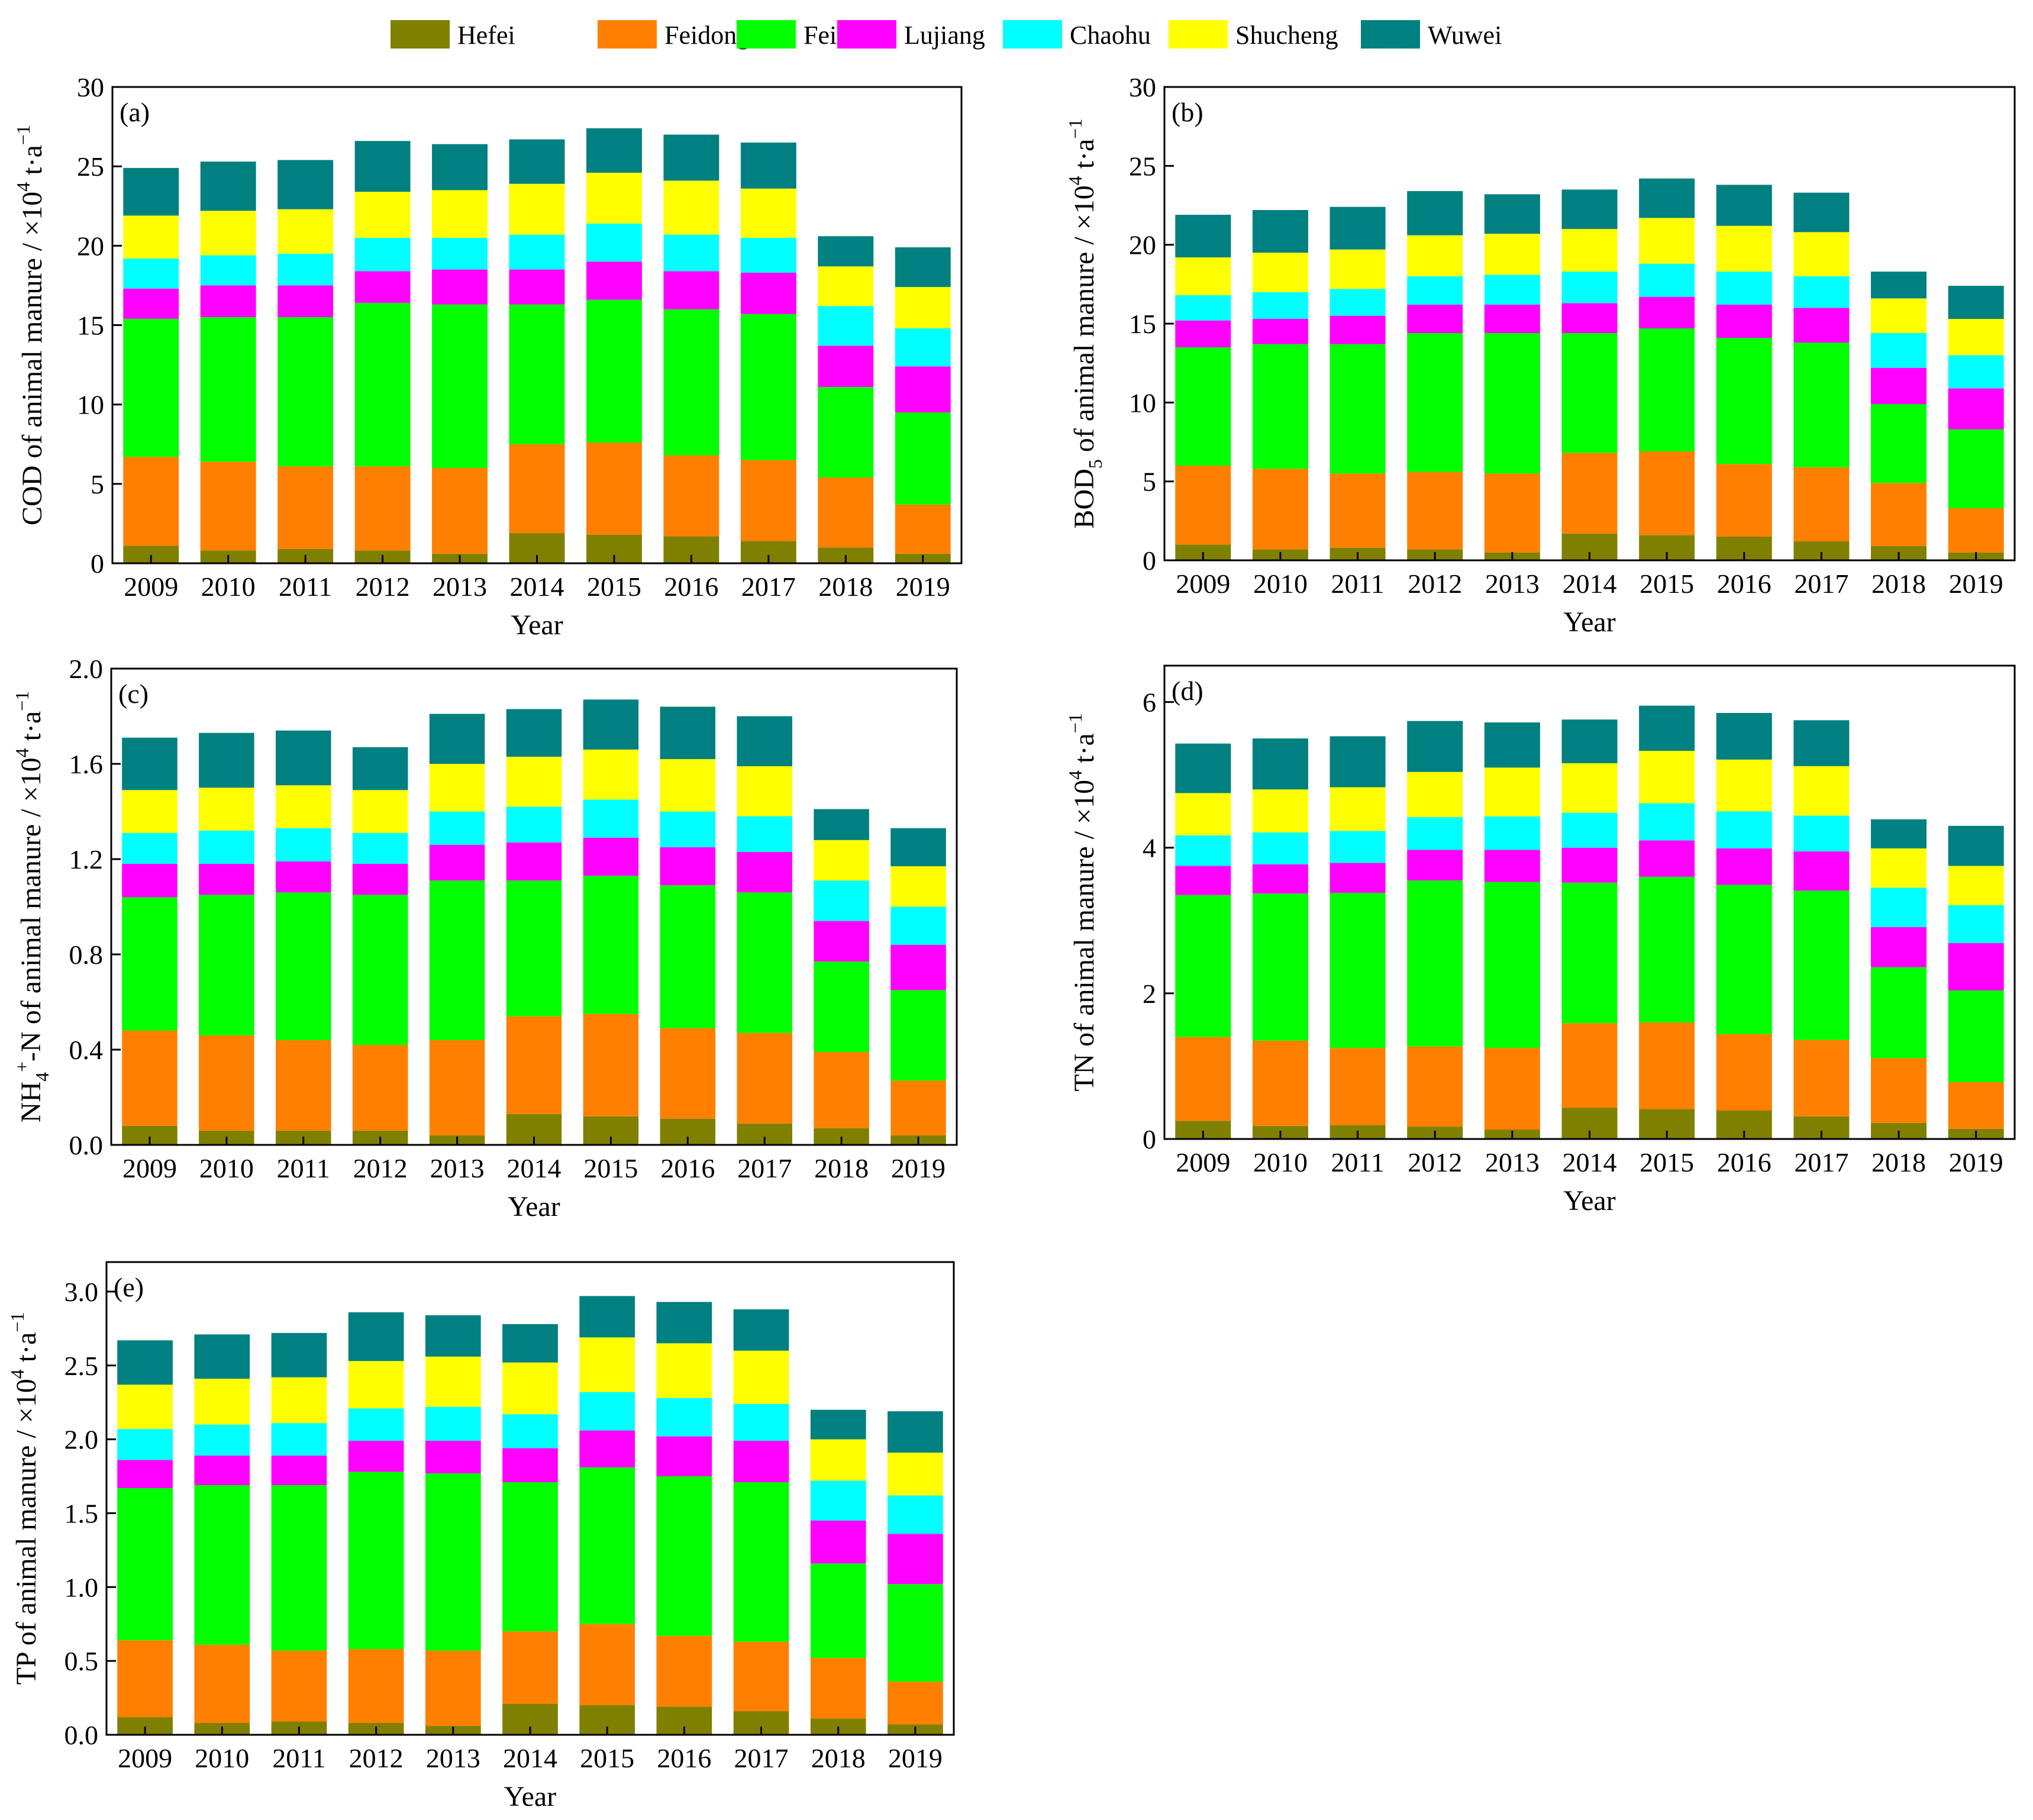 The width and height of the screenshot is (2033, 1820). I want to click on x-tick-label-2011: 2011, so click(1358, 1162).